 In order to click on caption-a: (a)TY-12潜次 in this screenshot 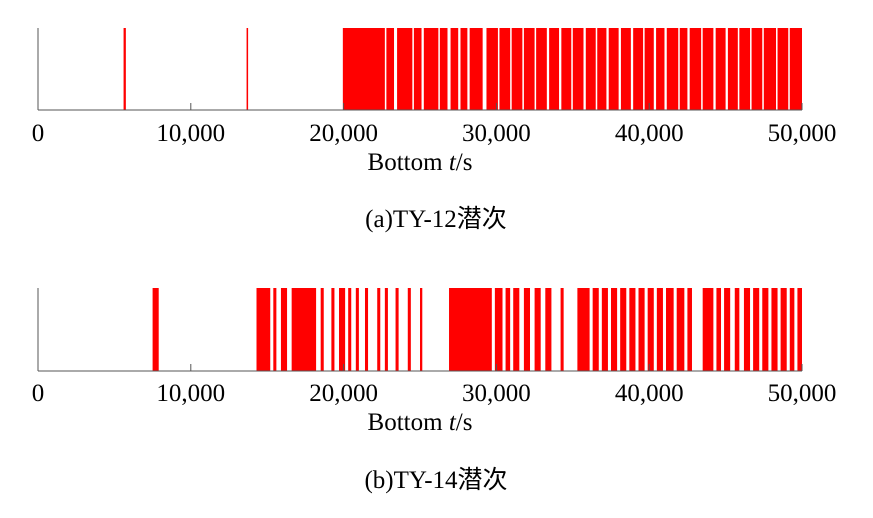, I will do `click(436, 219)`.